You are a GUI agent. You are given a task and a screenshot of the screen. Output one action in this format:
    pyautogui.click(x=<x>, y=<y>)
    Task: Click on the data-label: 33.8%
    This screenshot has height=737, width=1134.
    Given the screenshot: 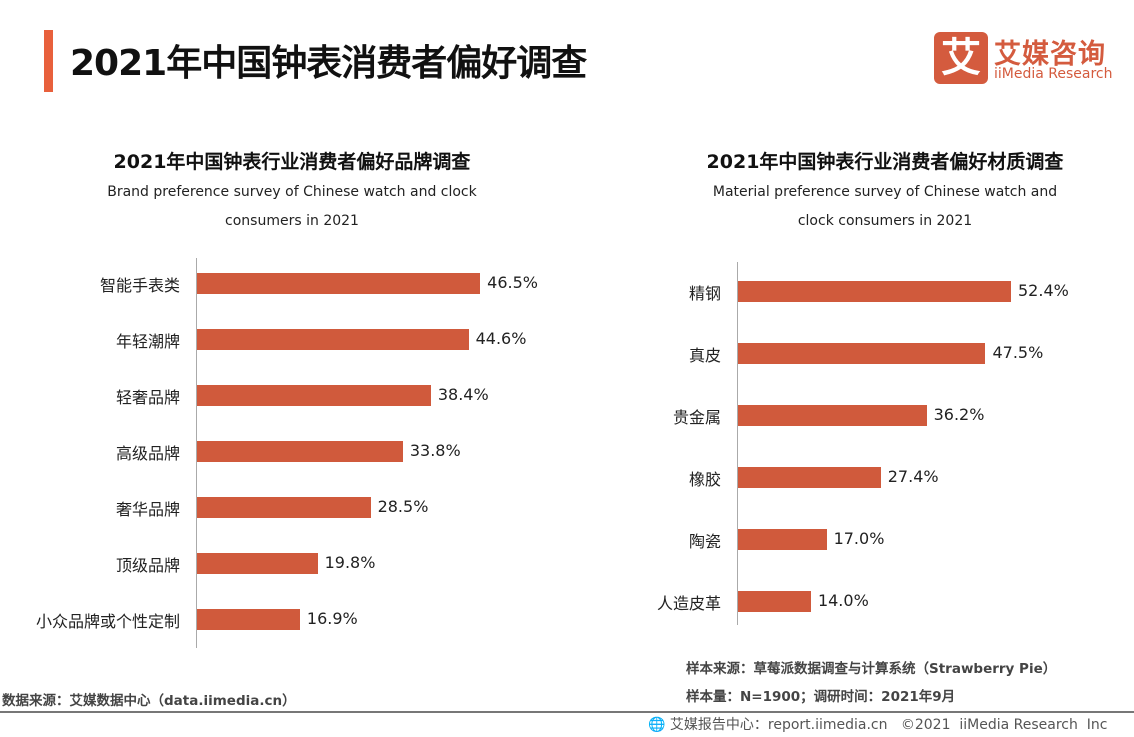 What is the action you would take?
    pyautogui.click(x=435, y=450)
    